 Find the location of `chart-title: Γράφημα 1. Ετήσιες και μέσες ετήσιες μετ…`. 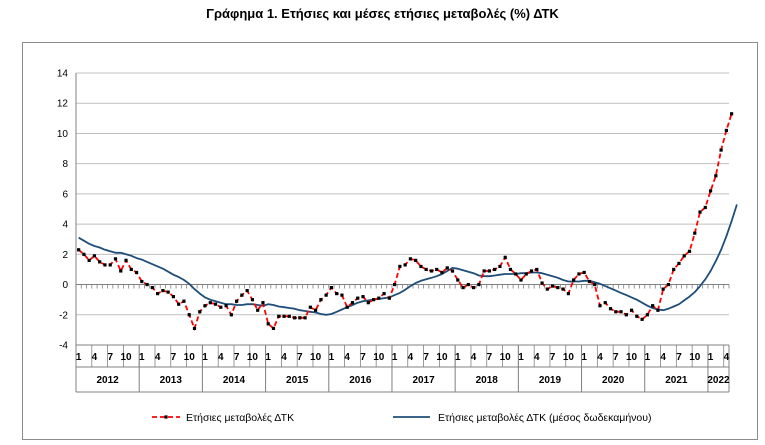

chart-title: Γράφημα 1. Ετήσιες και μέσες ετήσιες μετ… is located at coordinates (382, 13).